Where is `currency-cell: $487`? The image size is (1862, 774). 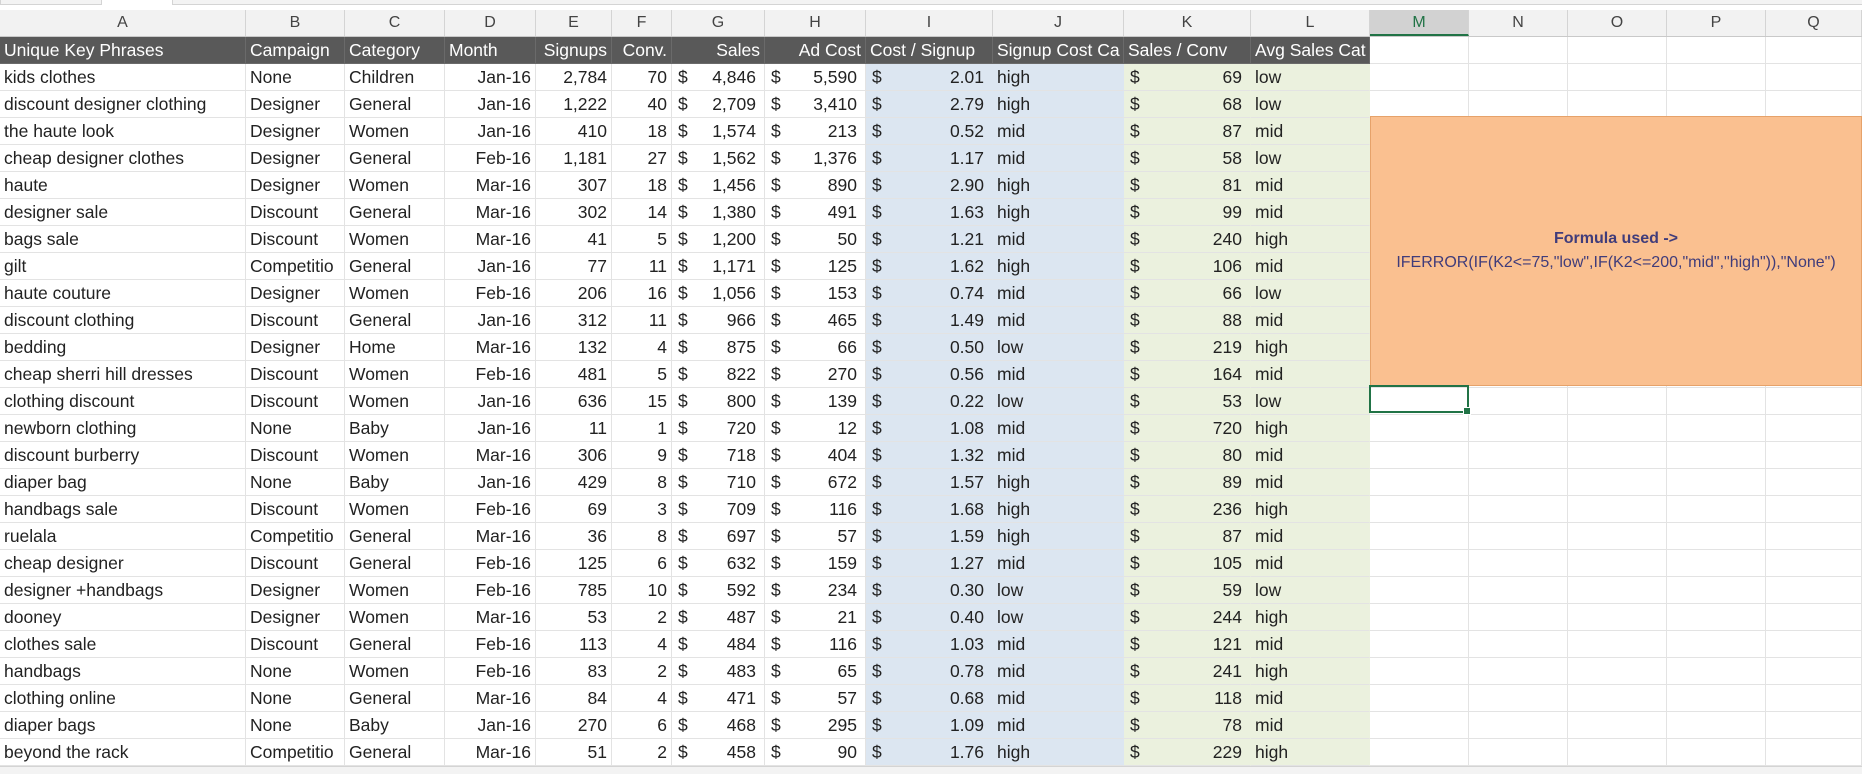 currency-cell: $487 is located at coordinates (718, 617).